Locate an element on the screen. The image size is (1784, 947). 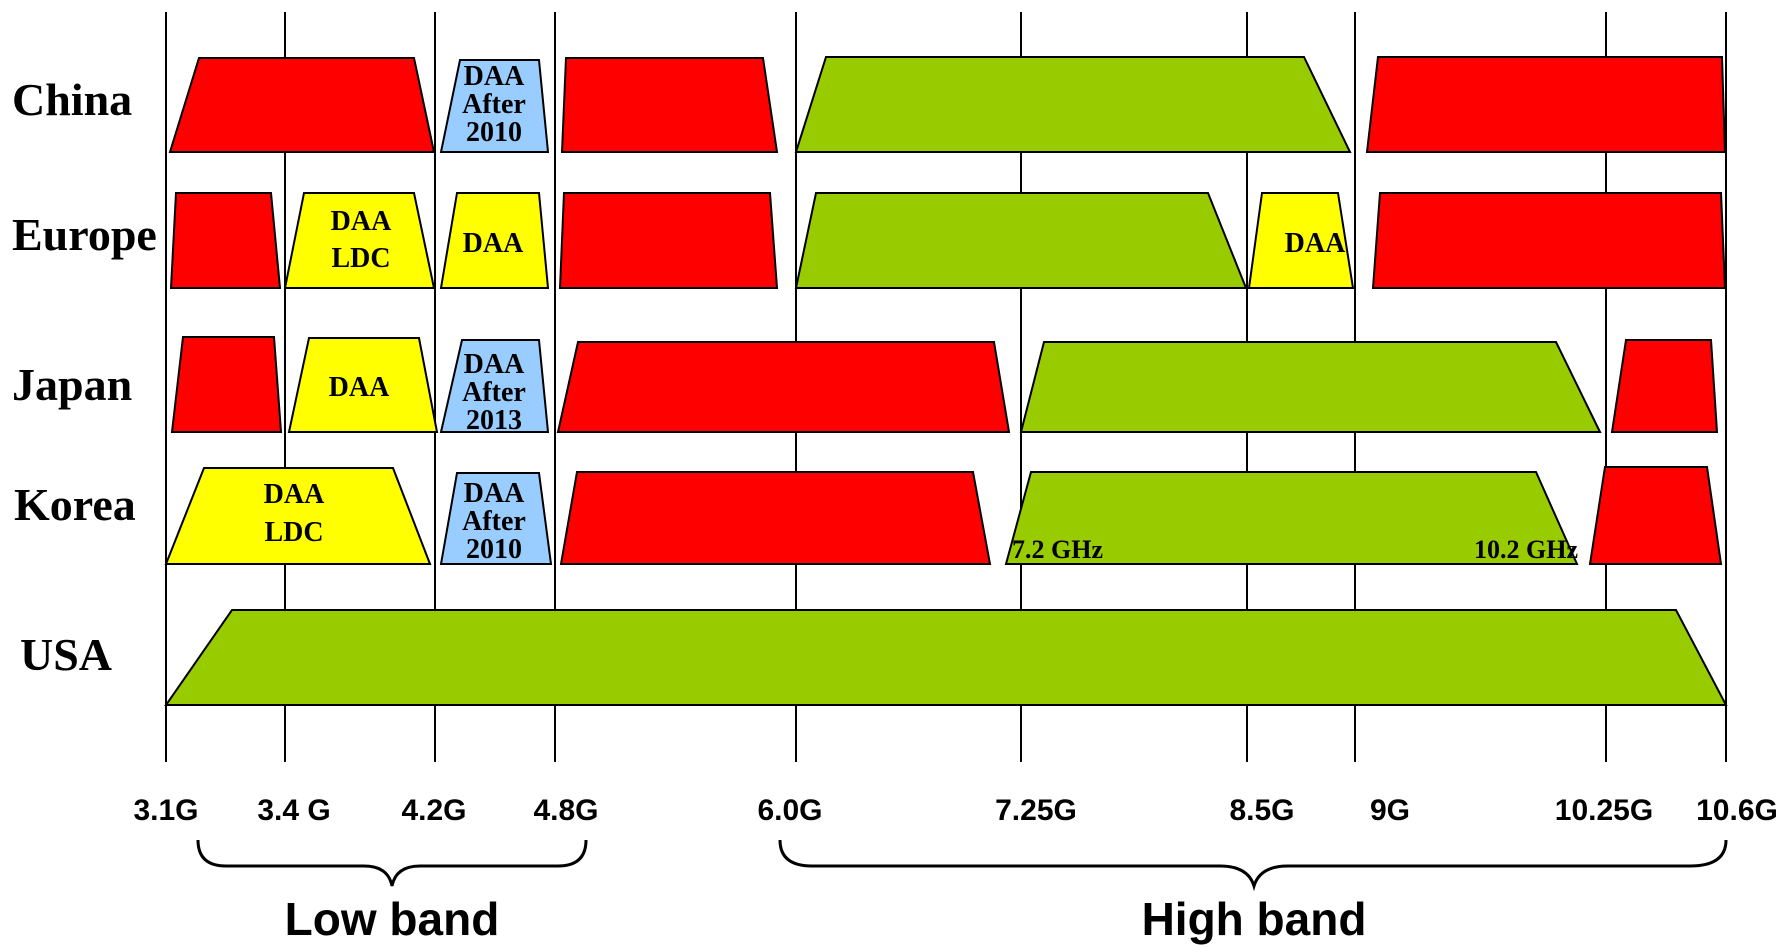
japan-band-3-label-line-2: After is located at coordinates (494, 392).